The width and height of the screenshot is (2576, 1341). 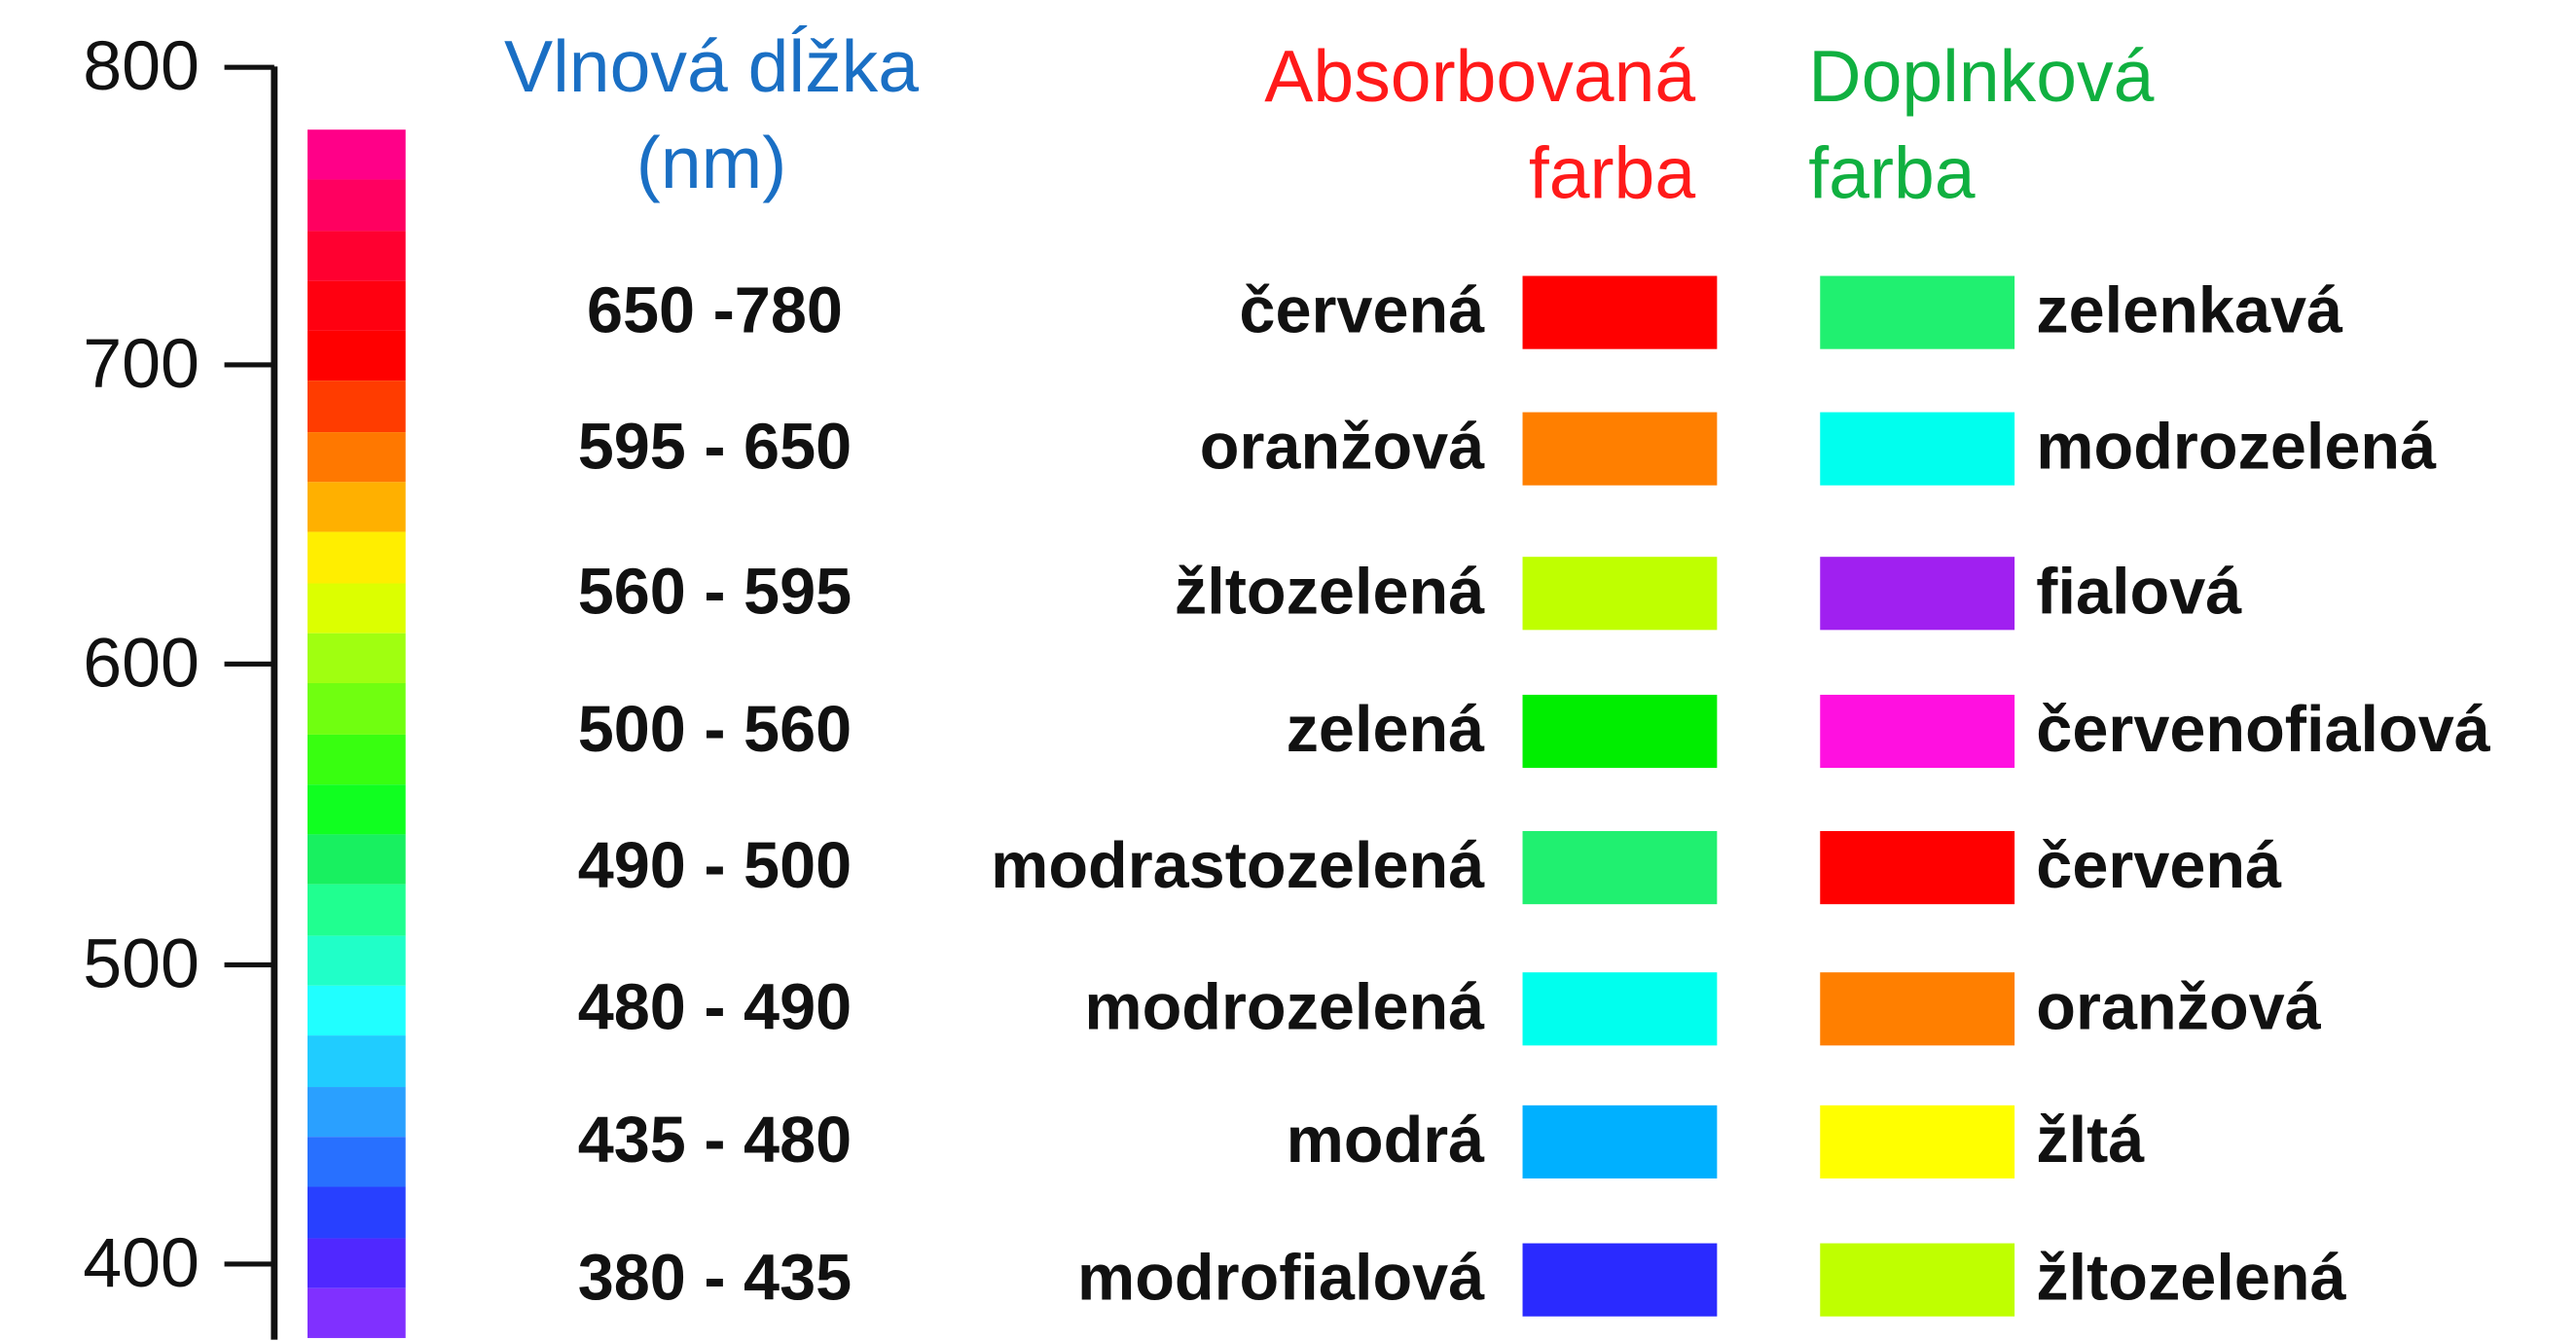 What do you see at coordinates (1280, 1279) in the screenshot?
I see `absorbed-color-name: modrofialová` at bounding box center [1280, 1279].